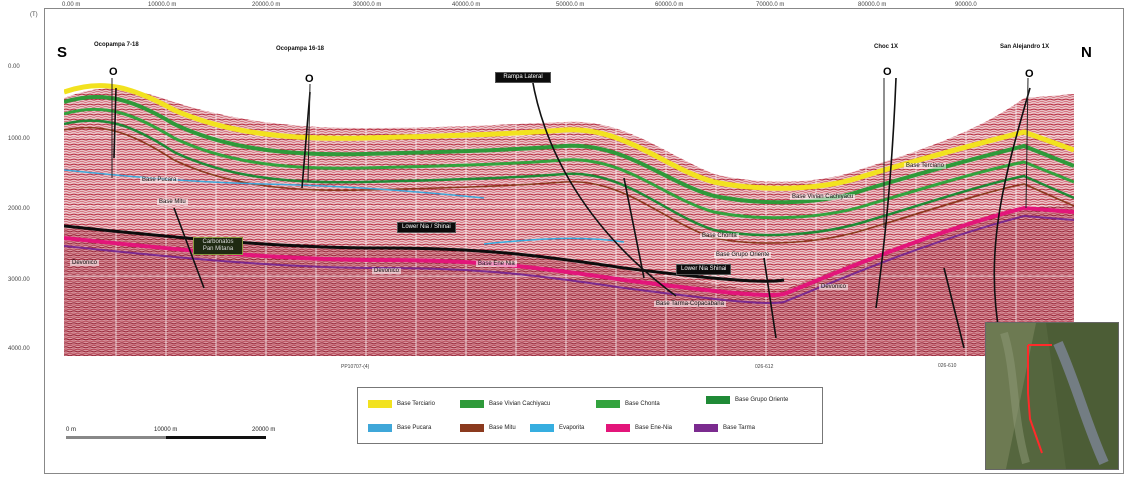 This screenshot has width=1129, height=482. Describe the element at coordinates (264, 430) in the screenshot. I see `scale-end: 20000 m` at that location.